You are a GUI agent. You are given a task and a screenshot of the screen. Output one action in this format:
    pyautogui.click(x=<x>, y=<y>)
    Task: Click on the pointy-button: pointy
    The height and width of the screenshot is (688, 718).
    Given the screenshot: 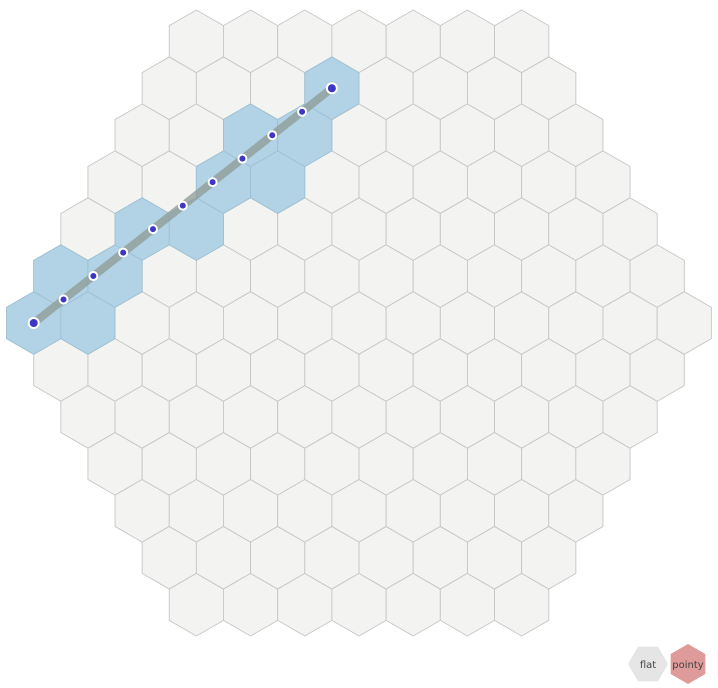 What is the action you would take?
    pyautogui.click(x=688, y=664)
    